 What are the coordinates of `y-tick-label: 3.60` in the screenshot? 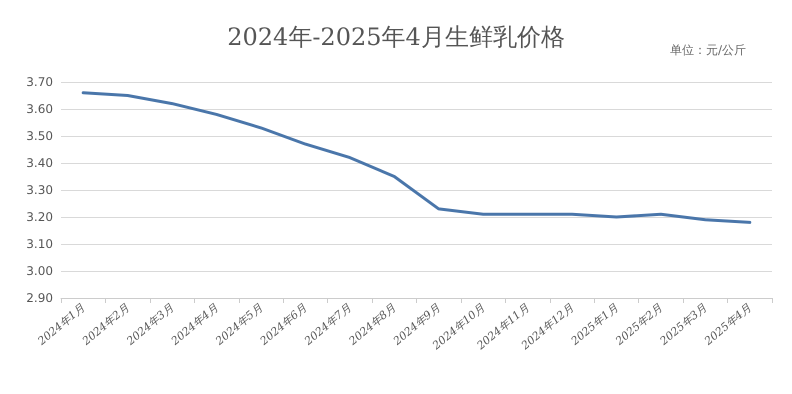 It's located at (39, 109).